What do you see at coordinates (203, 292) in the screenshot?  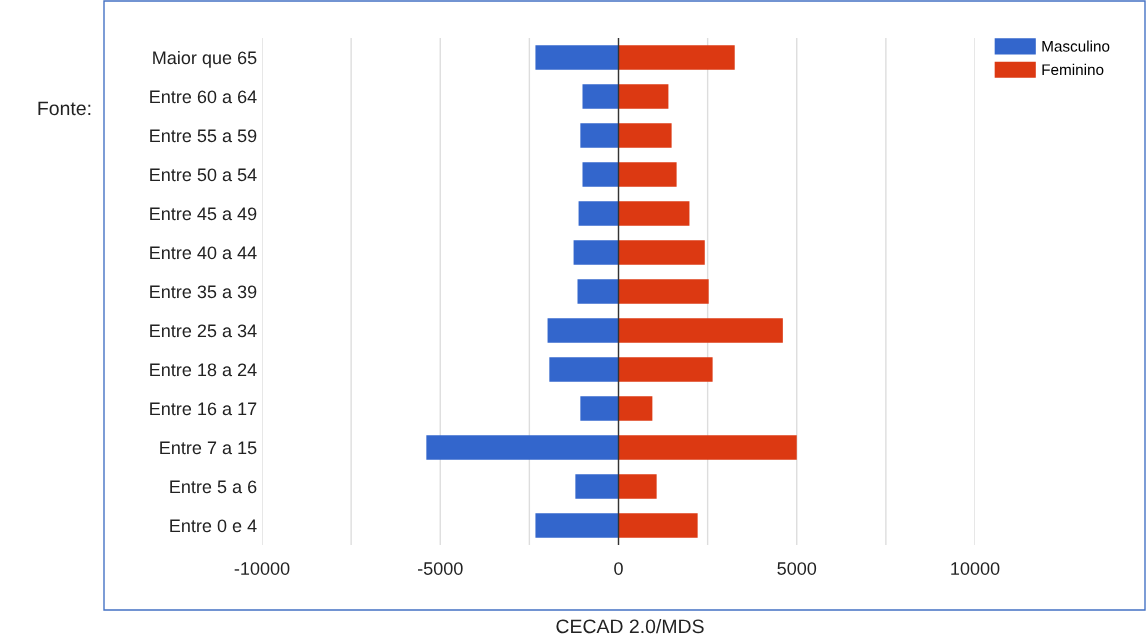 I see `y-tick-label: Entre 35 a 39` at bounding box center [203, 292].